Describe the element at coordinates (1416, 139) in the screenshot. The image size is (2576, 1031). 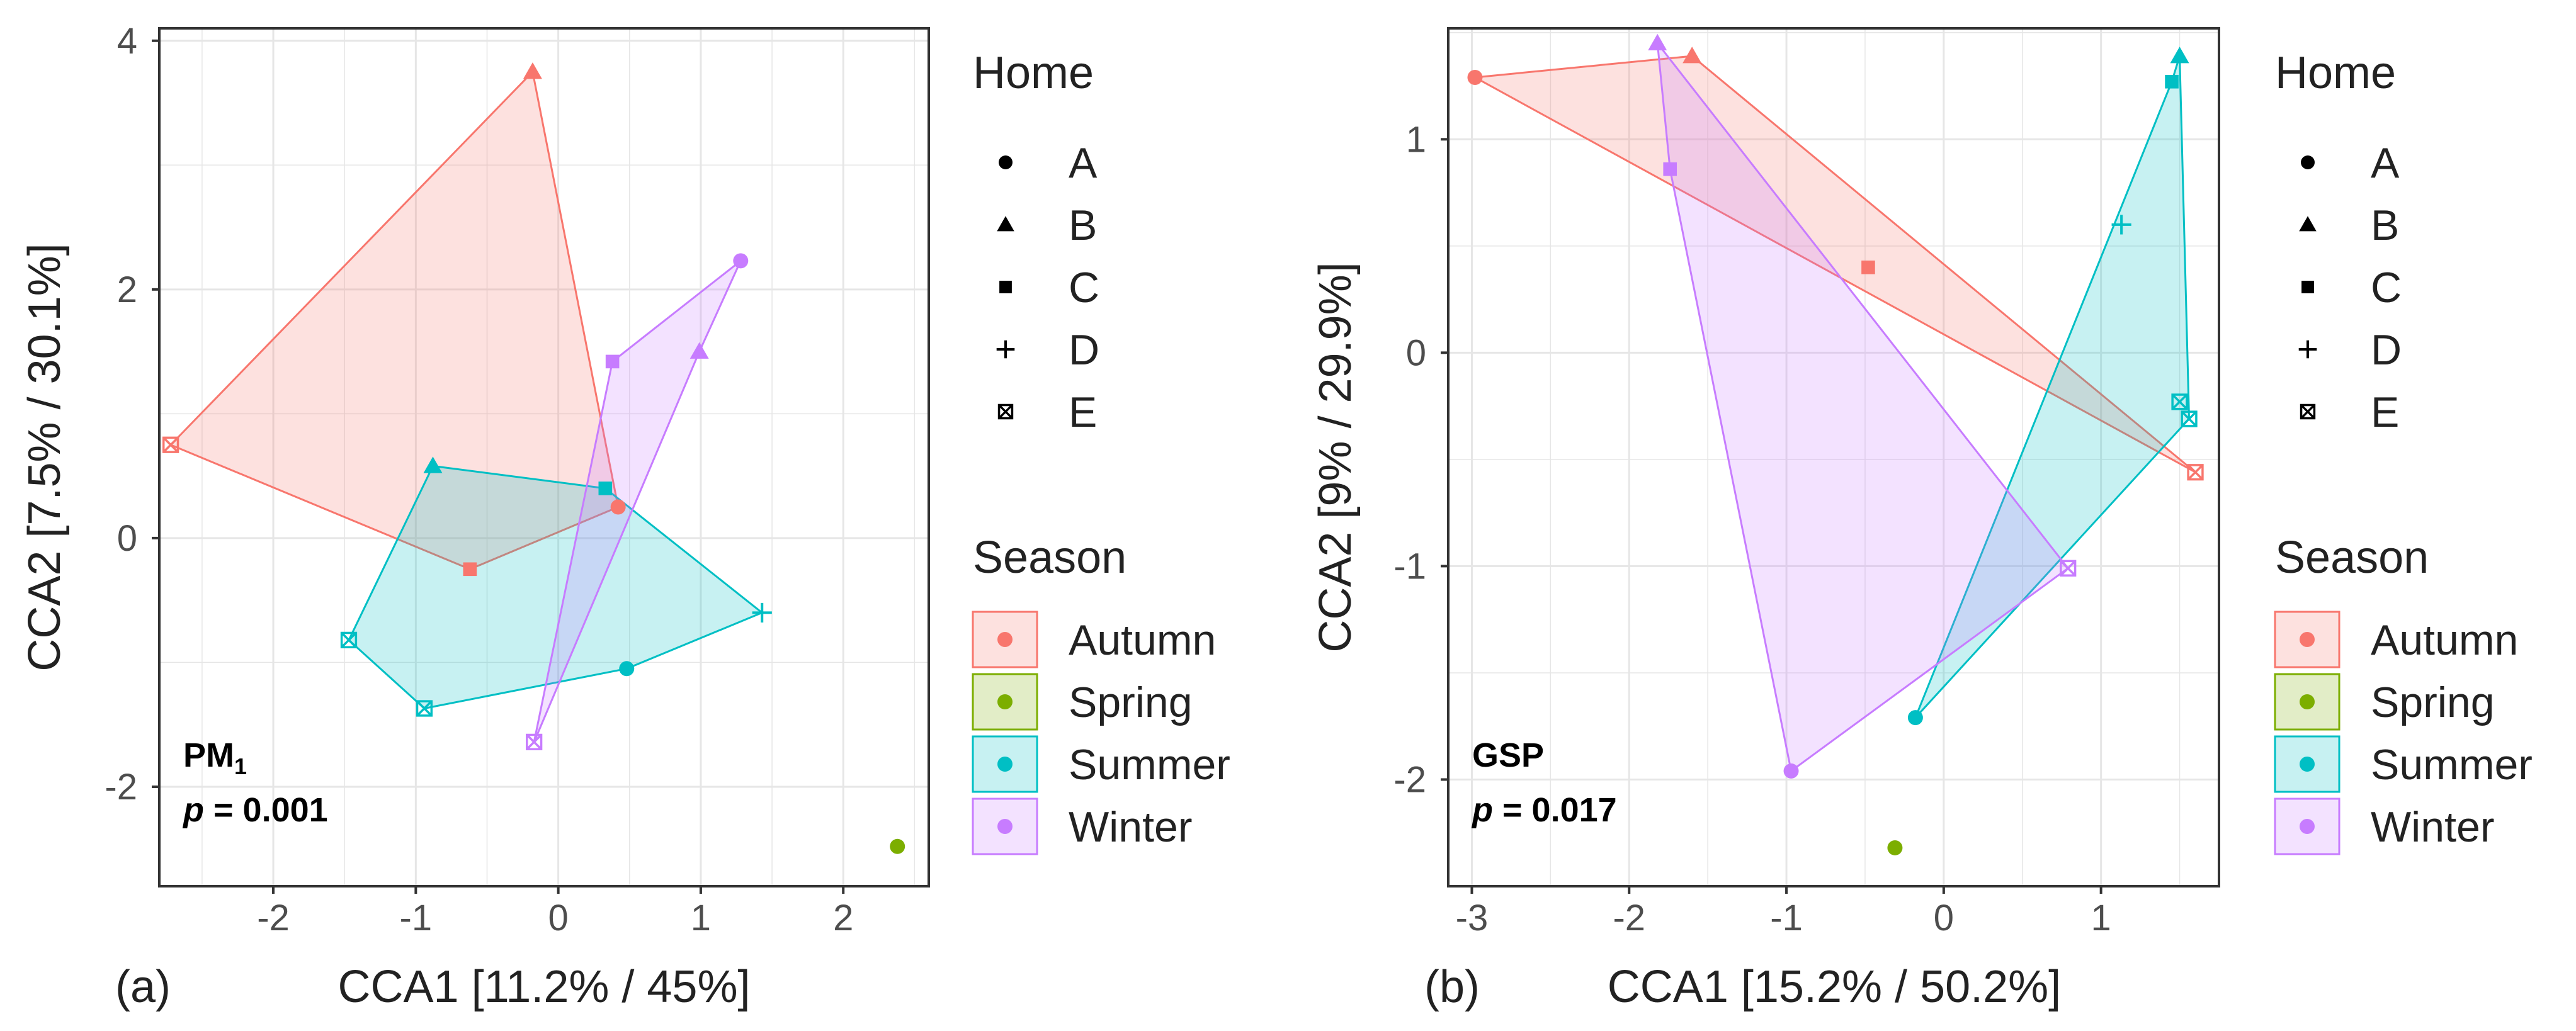
I see `y-tick-label: 1` at that location.